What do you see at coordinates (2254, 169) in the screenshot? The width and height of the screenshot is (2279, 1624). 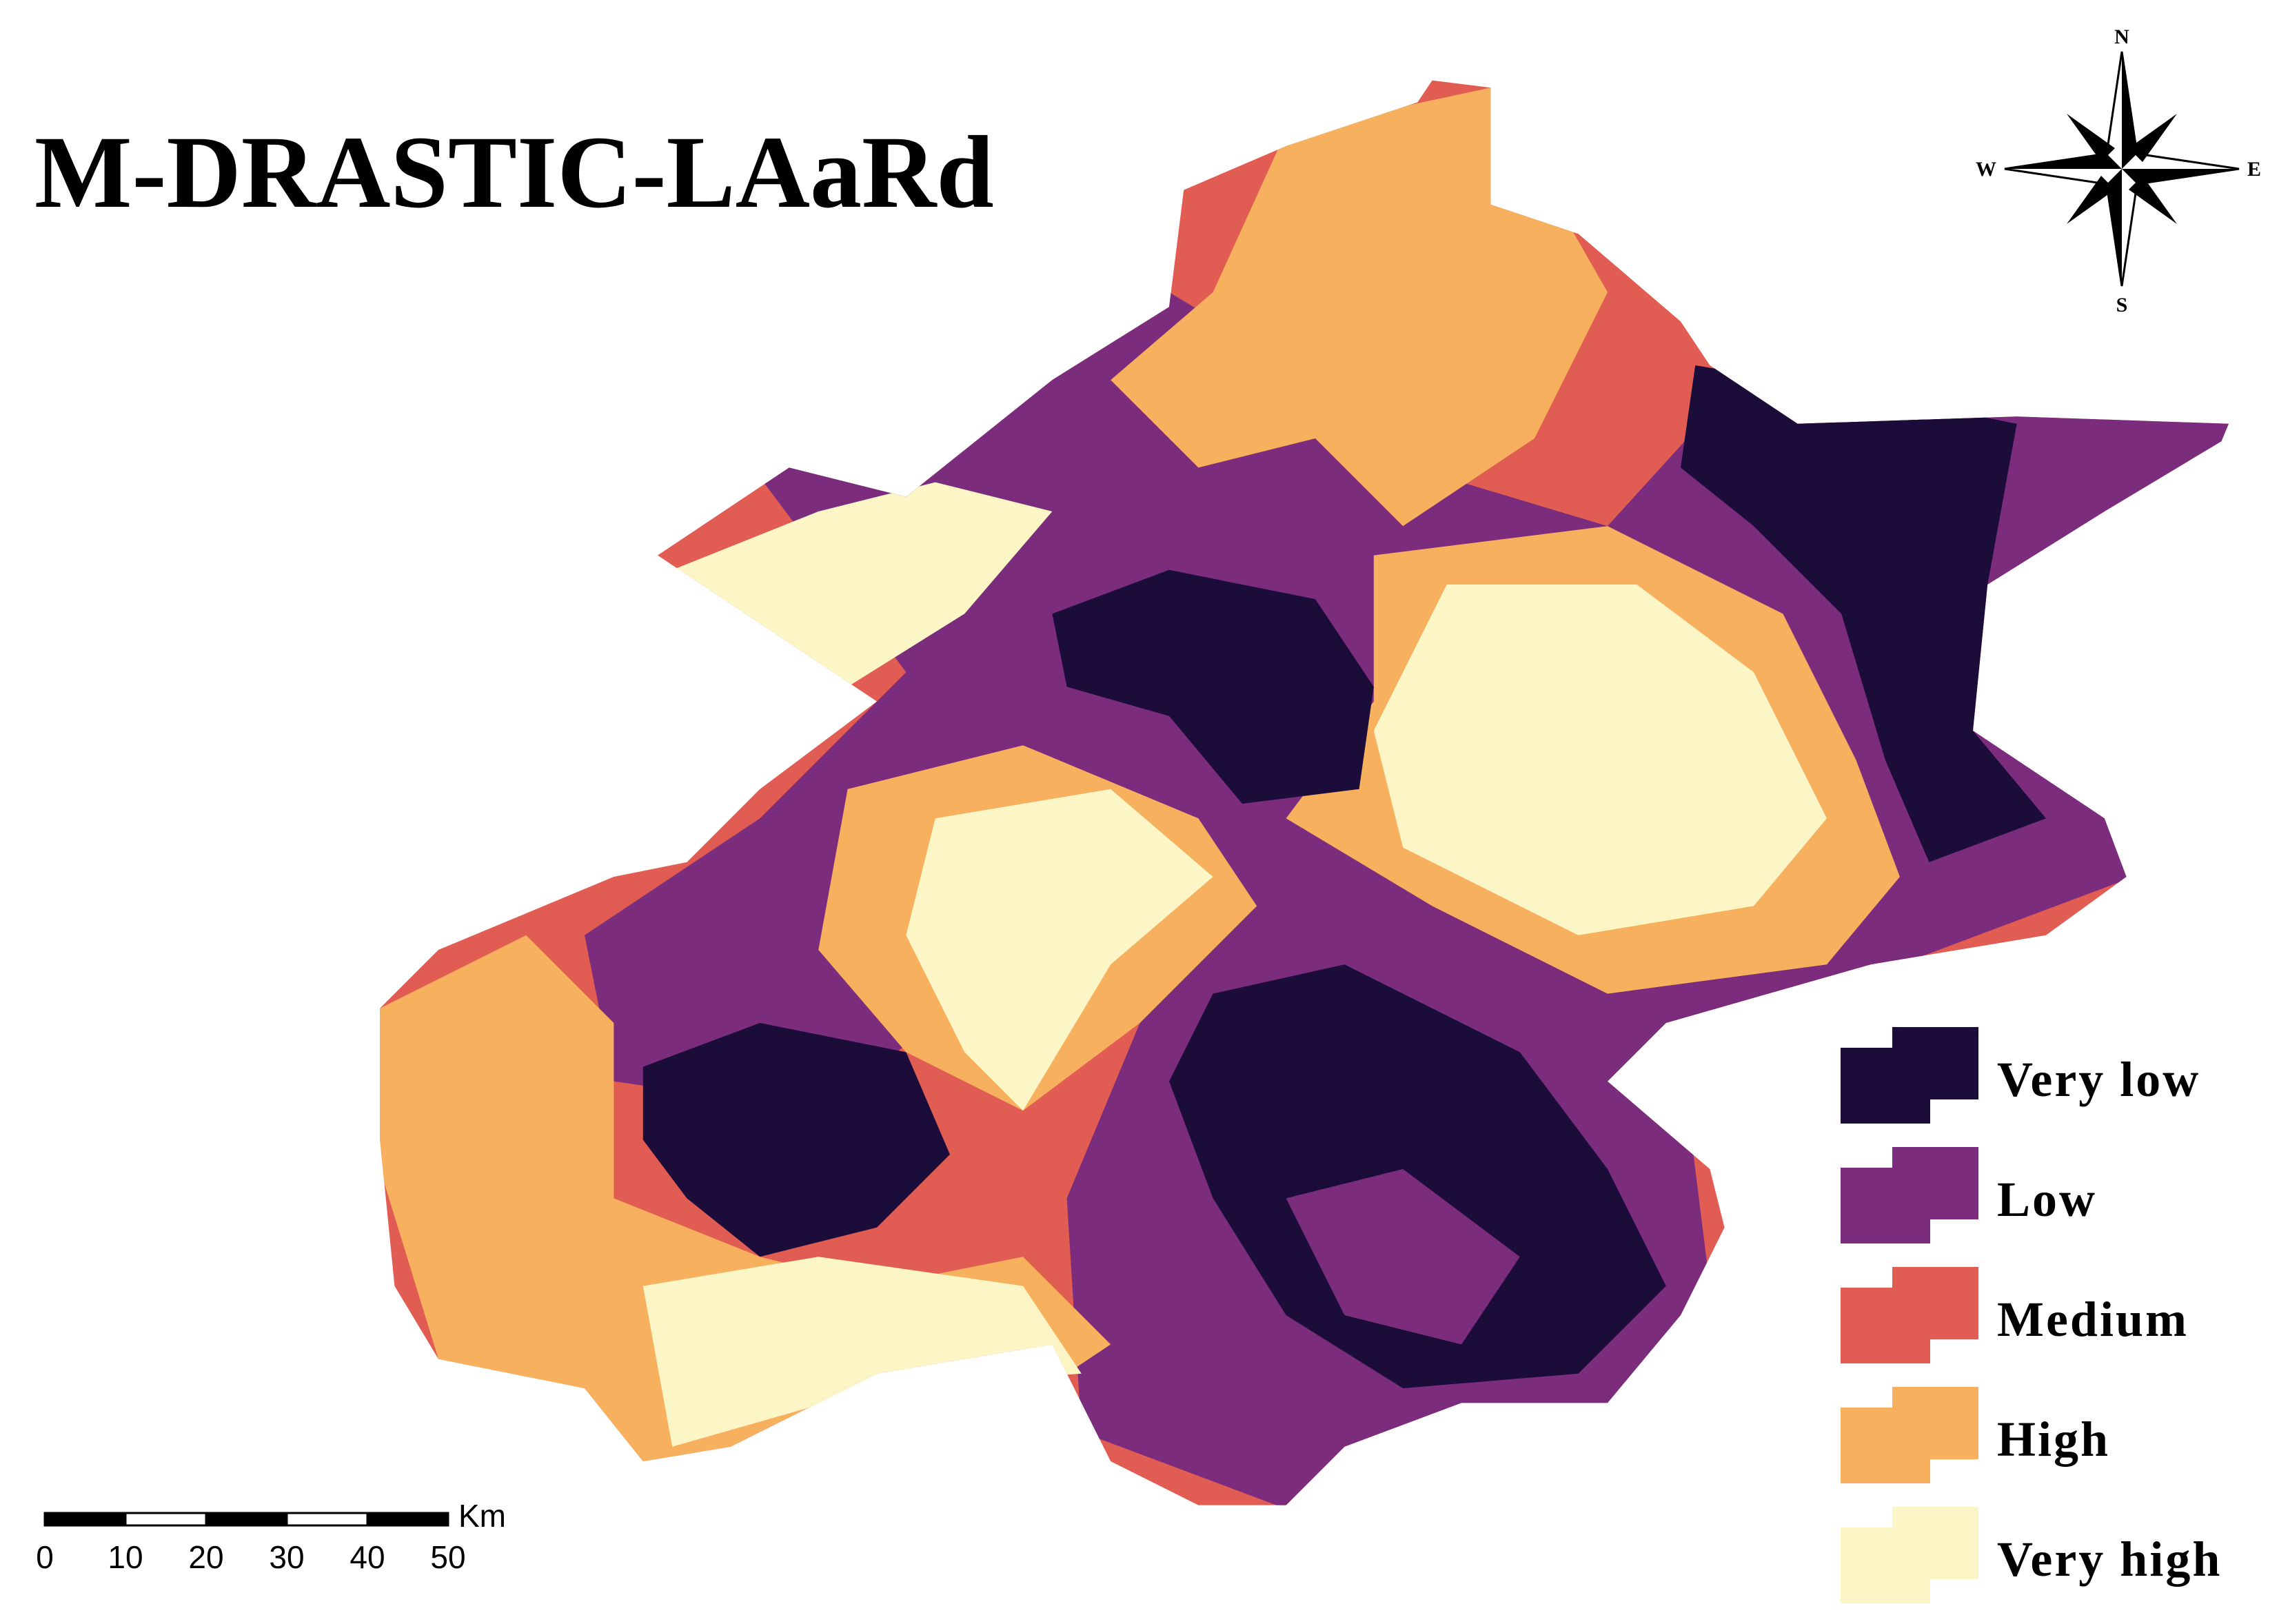 I see `compass-label: E` at bounding box center [2254, 169].